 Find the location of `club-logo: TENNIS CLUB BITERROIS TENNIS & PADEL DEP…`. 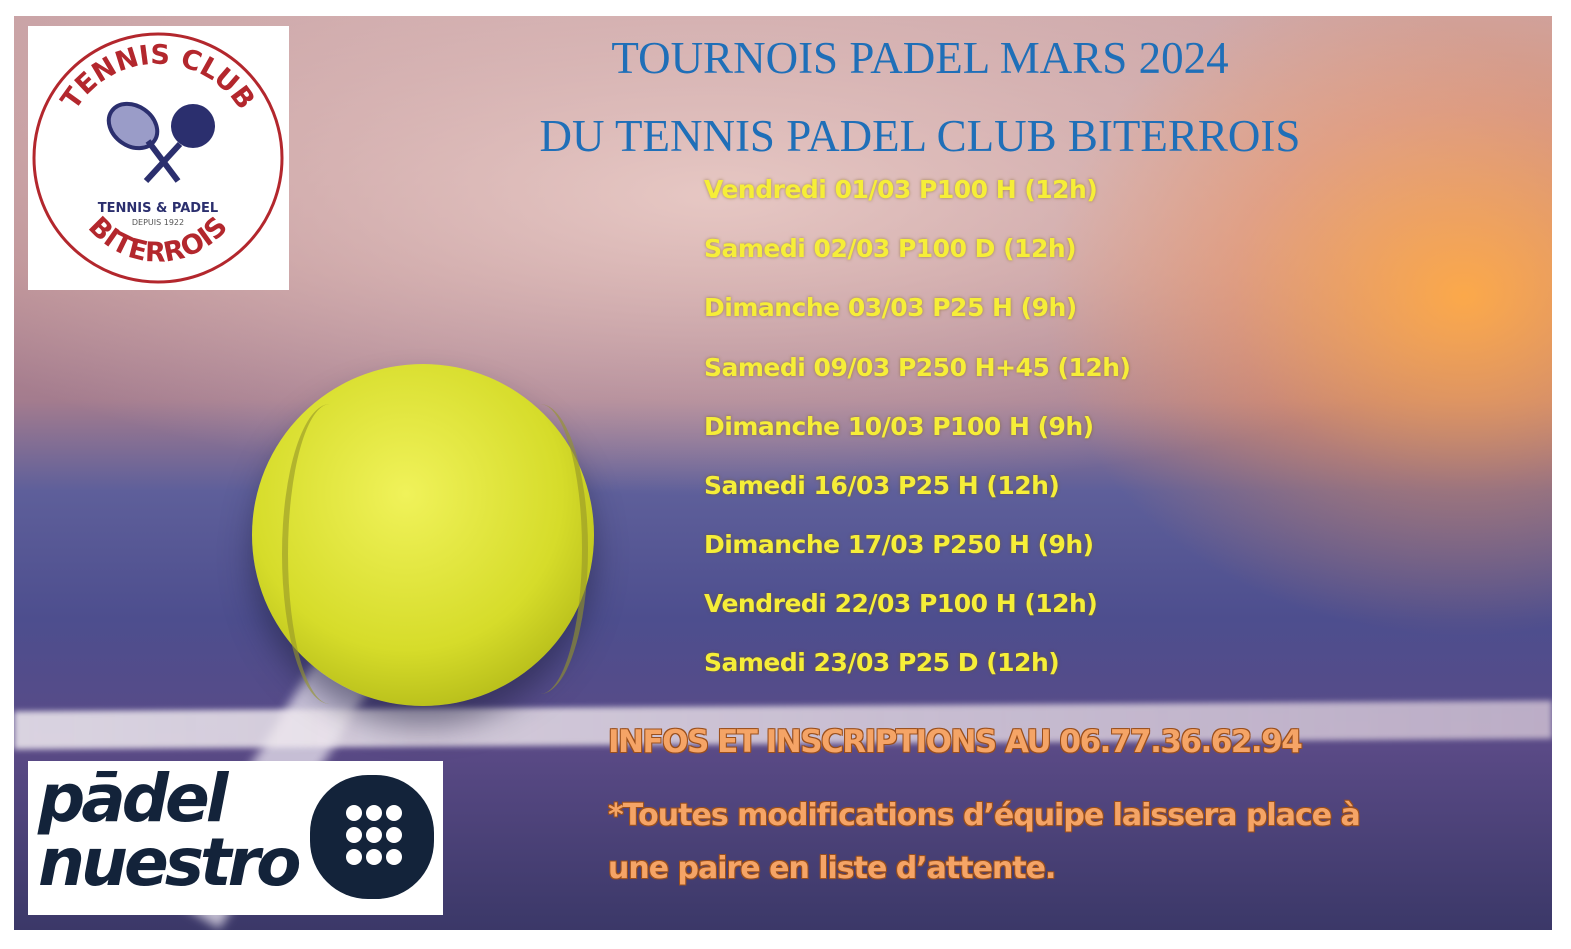

club-logo: TENNIS CLUB BITERROIS TENNIS & PADEL DEP… is located at coordinates (158, 158).